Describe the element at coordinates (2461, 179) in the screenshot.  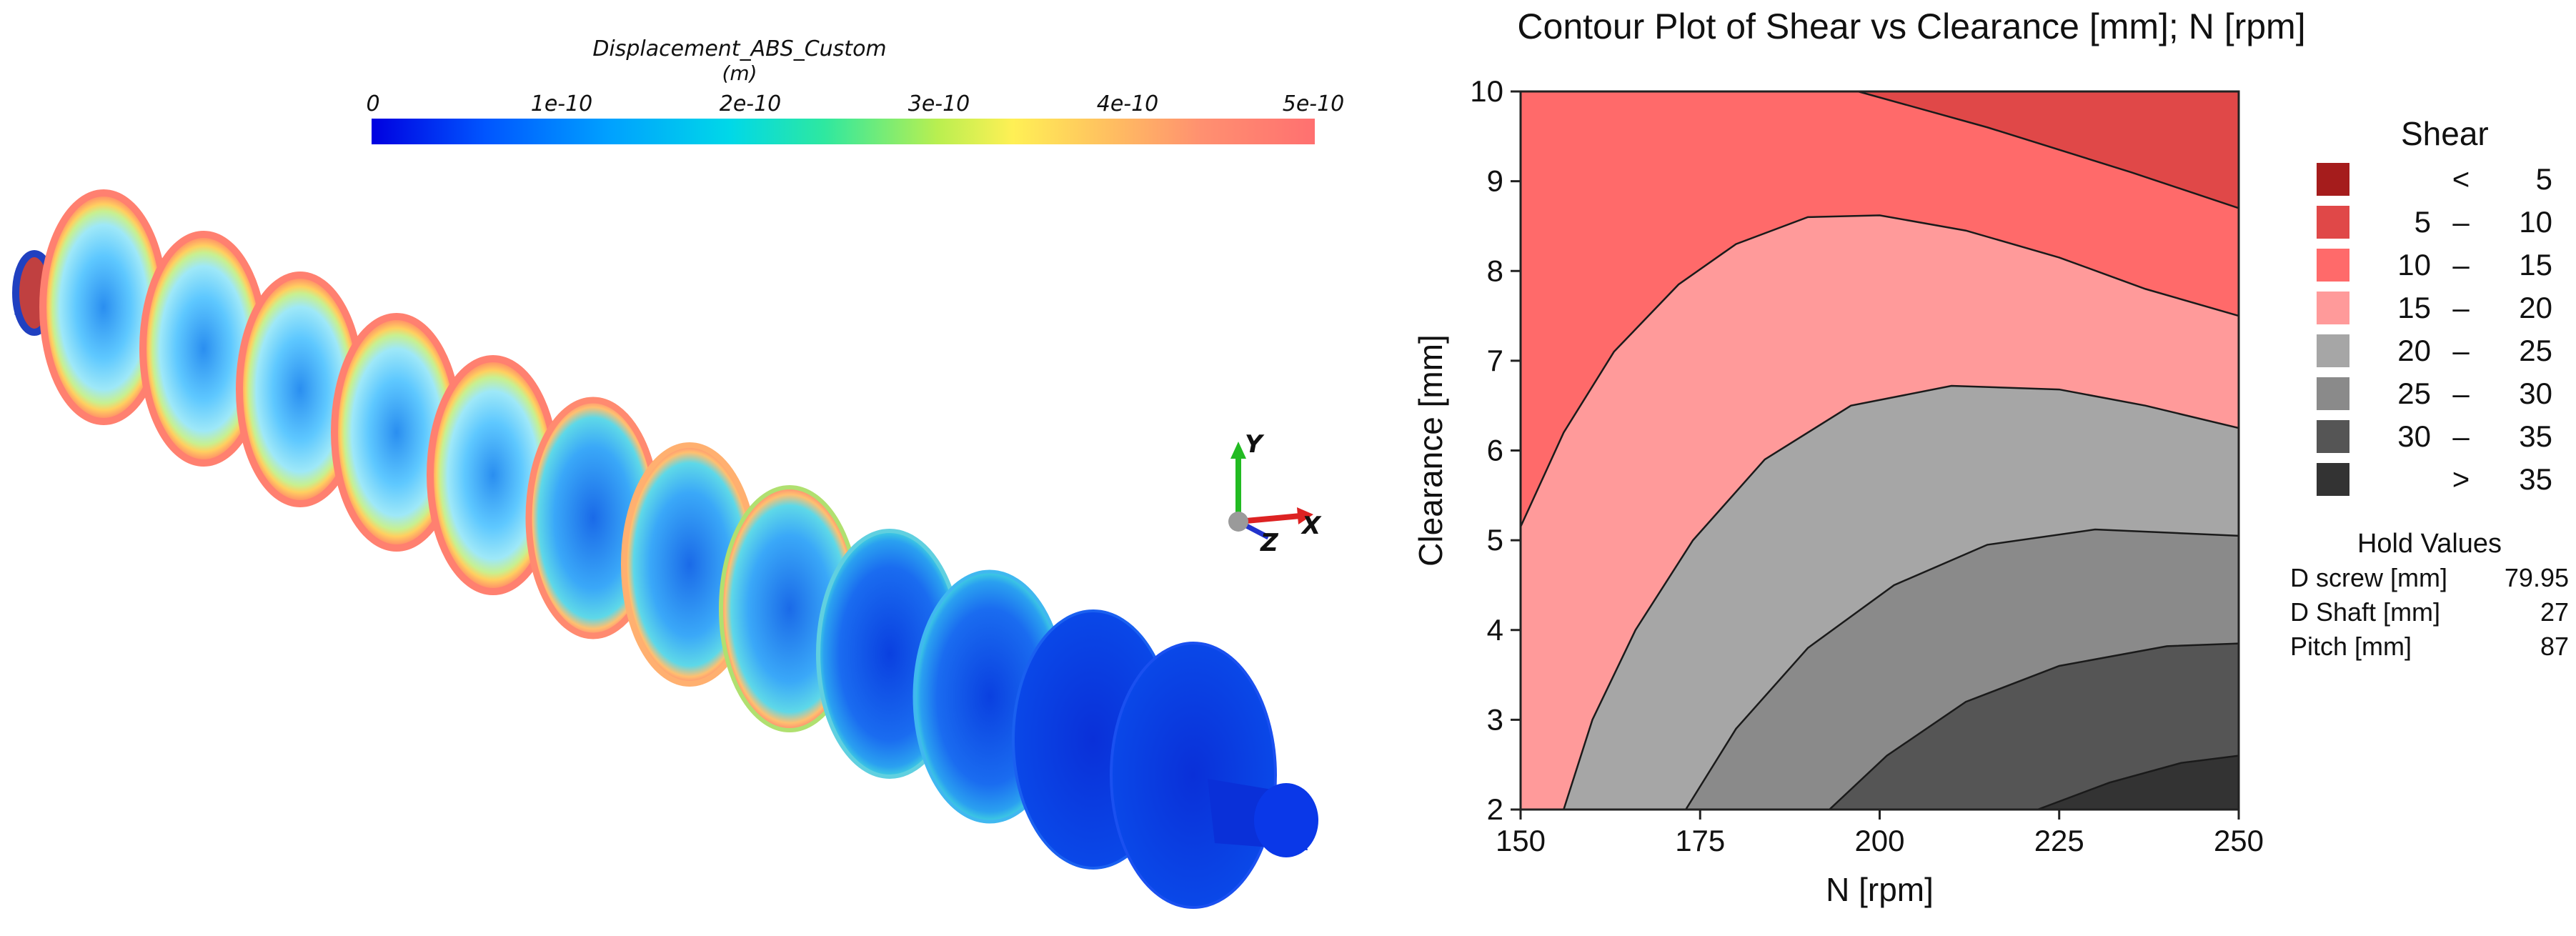
I see `legend-op: <` at that location.